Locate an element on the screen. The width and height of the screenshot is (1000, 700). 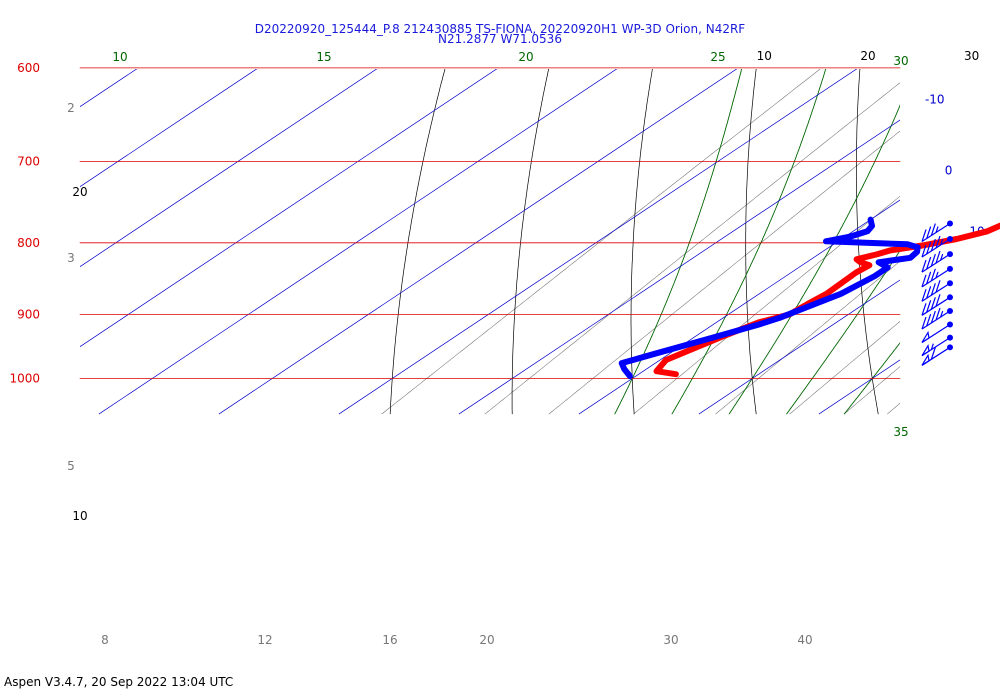
dewpoint-trace is located at coordinates (769, 298).